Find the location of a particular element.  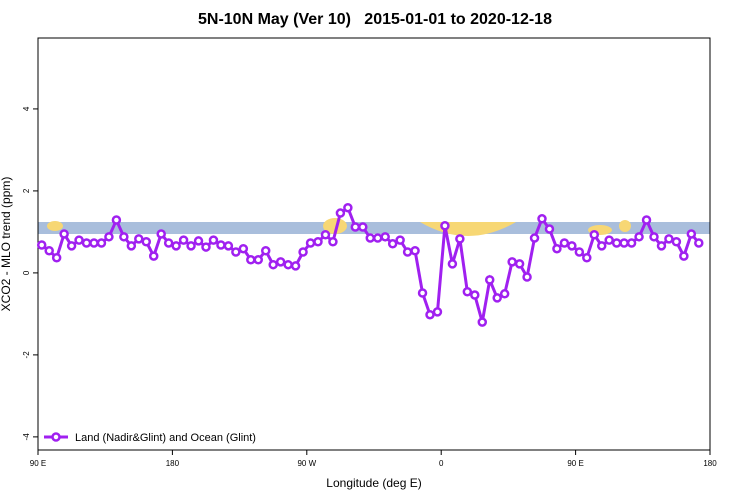

x-tick-label: 0 is located at coordinates (441, 463).